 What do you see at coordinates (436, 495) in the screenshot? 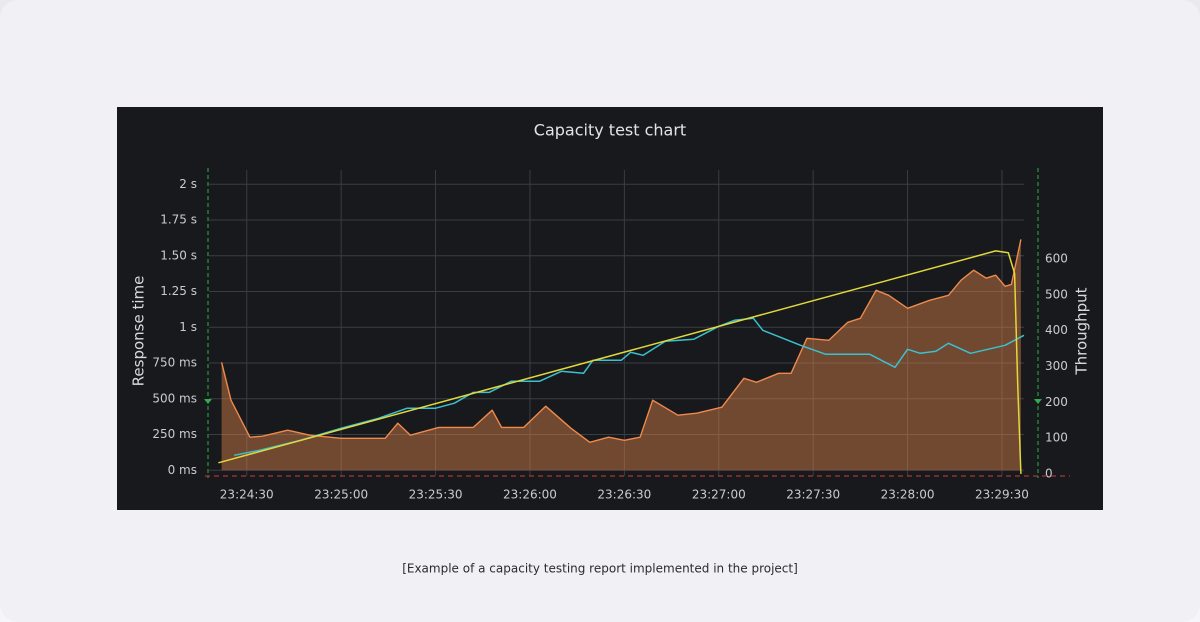
I see `x-tick-label: 23:25:30` at bounding box center [436, 495].